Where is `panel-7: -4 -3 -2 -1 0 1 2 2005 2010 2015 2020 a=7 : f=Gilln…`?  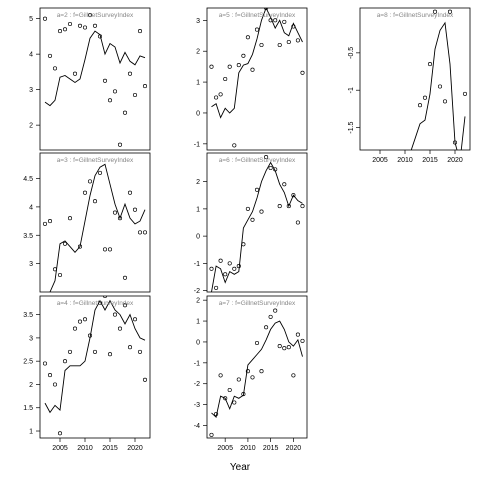 panel-7: -4 -3 -2 -1 0 1 2 2005 2010 2015 2020 a=7 : f=Gilln… is located at coordinates (251, 373).